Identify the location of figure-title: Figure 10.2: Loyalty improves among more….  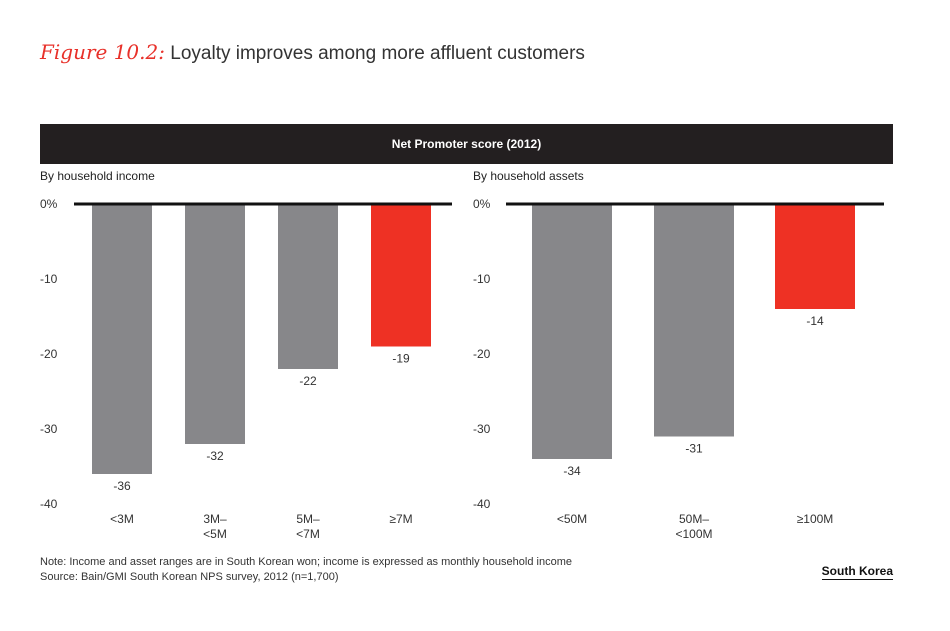
(312, 52).